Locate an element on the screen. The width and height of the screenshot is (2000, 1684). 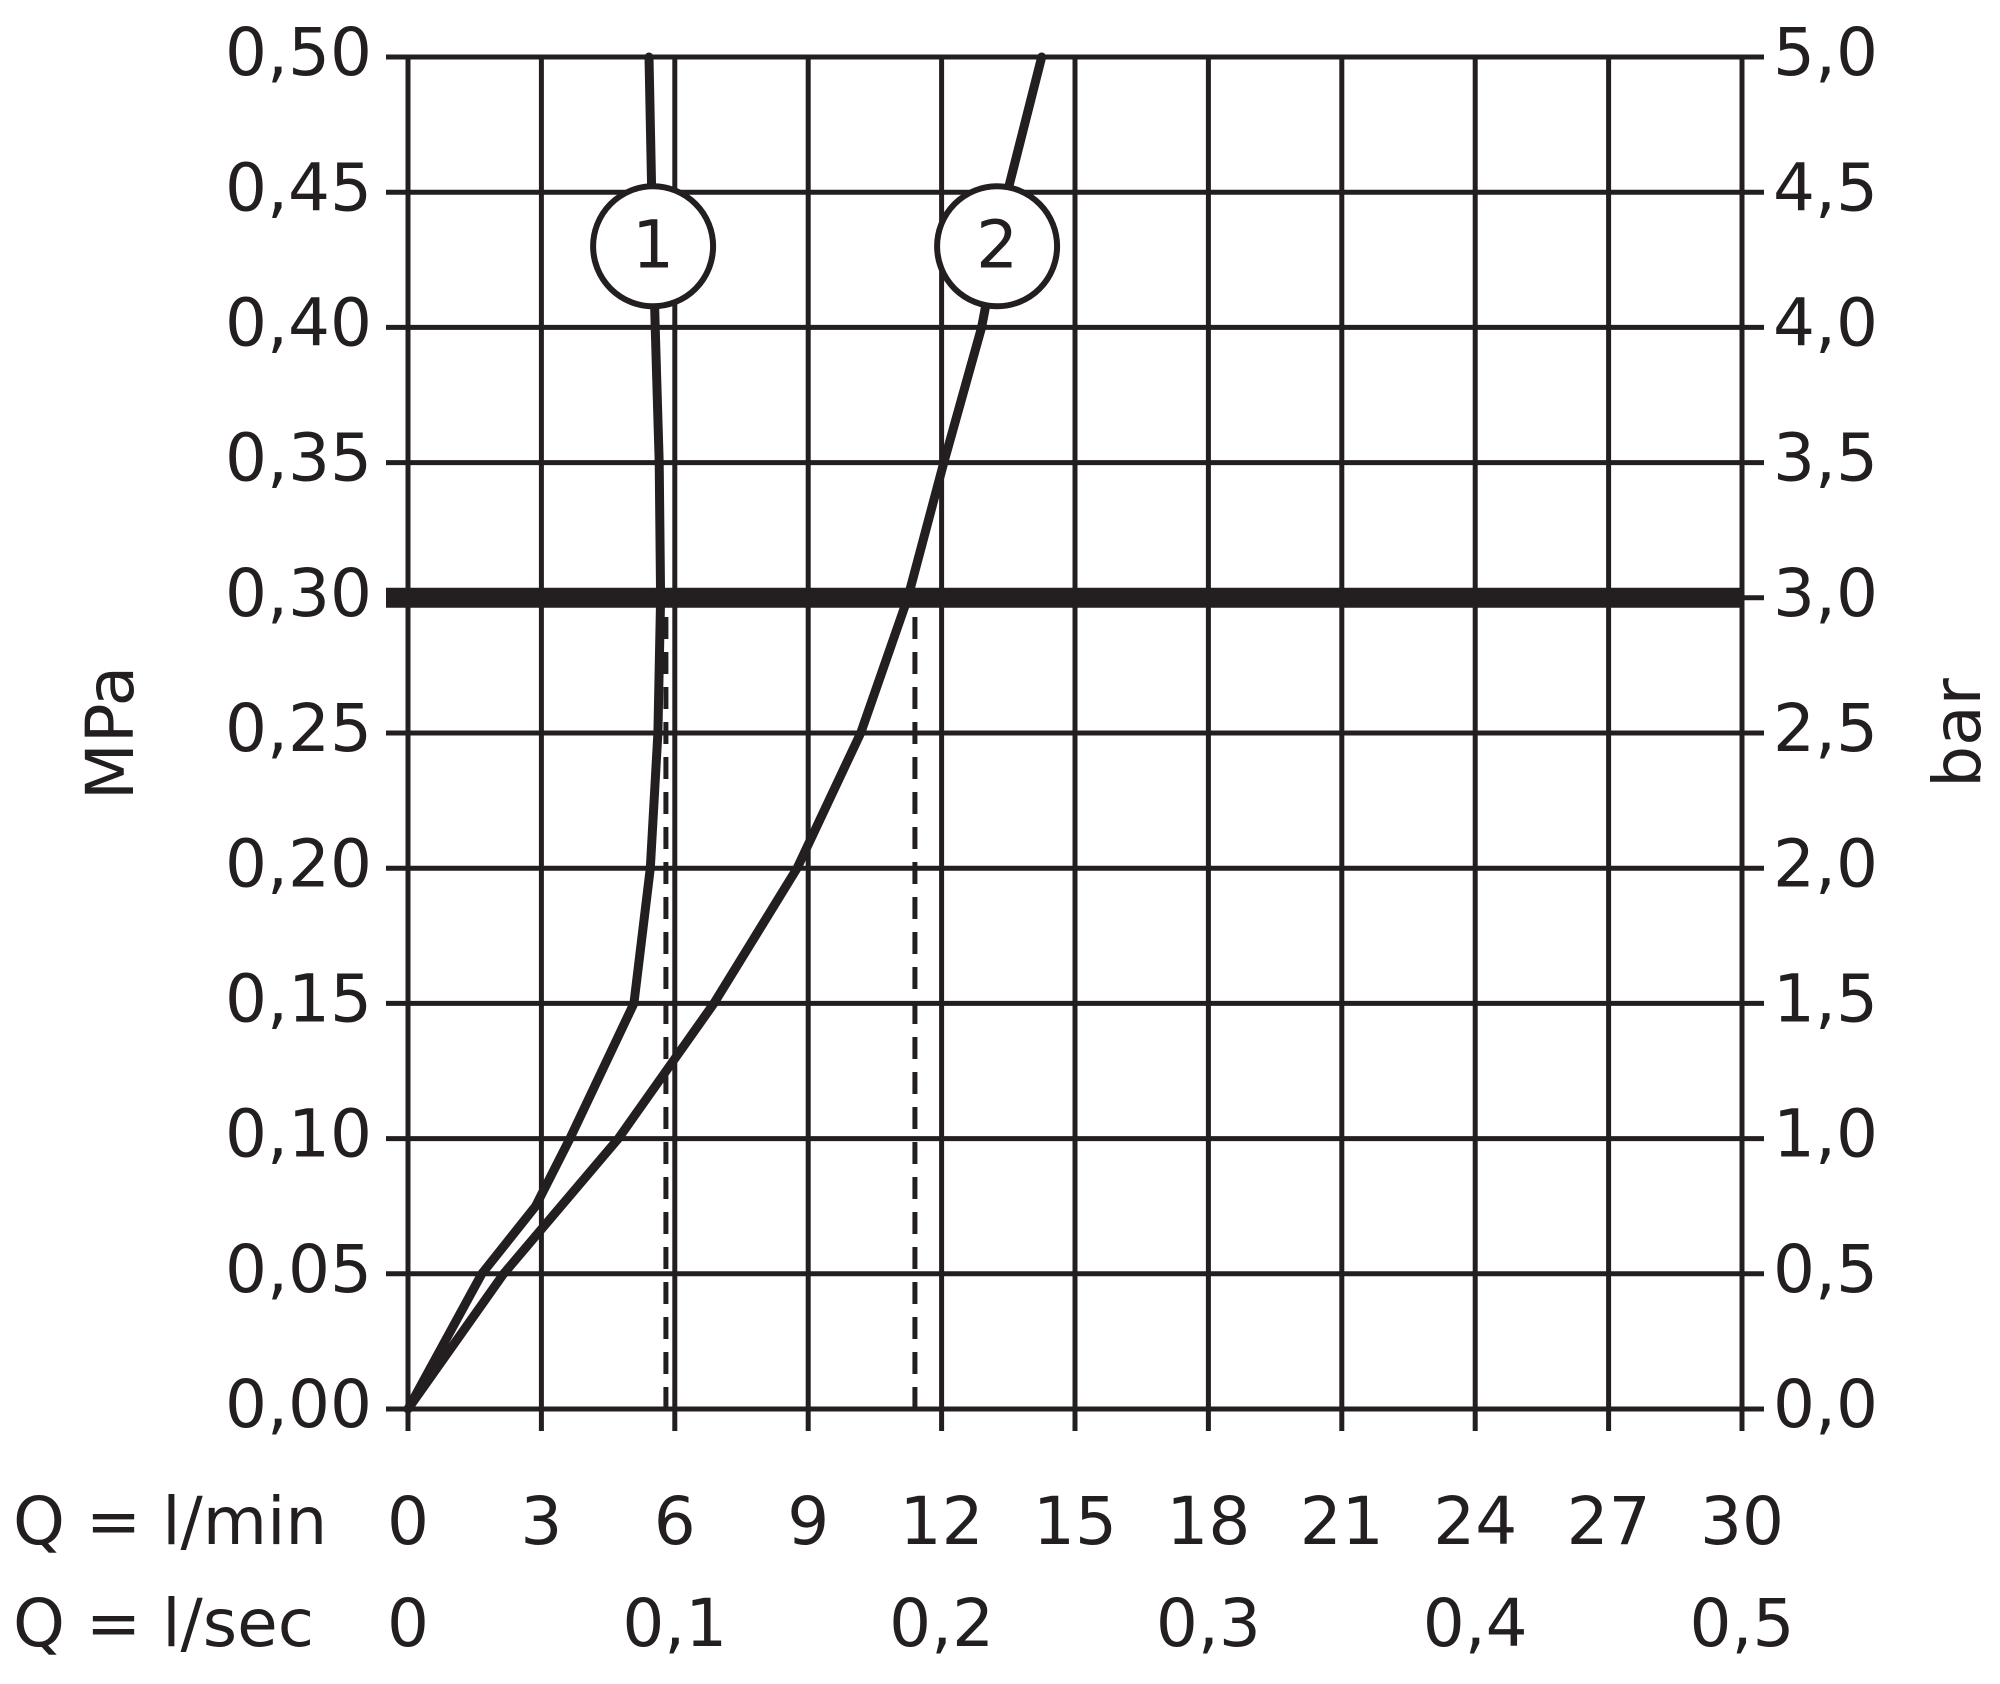
y-tick-label: 0,10 is located at coordinates (298, 1134).